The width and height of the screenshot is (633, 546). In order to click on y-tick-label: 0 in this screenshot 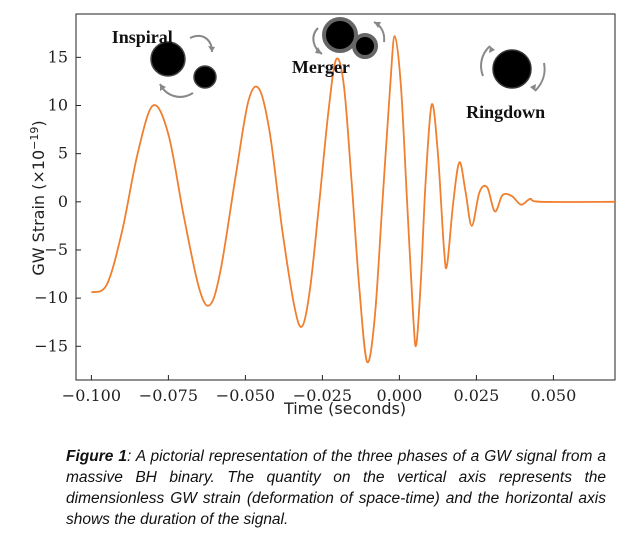, I will do `click(63, 201)`.